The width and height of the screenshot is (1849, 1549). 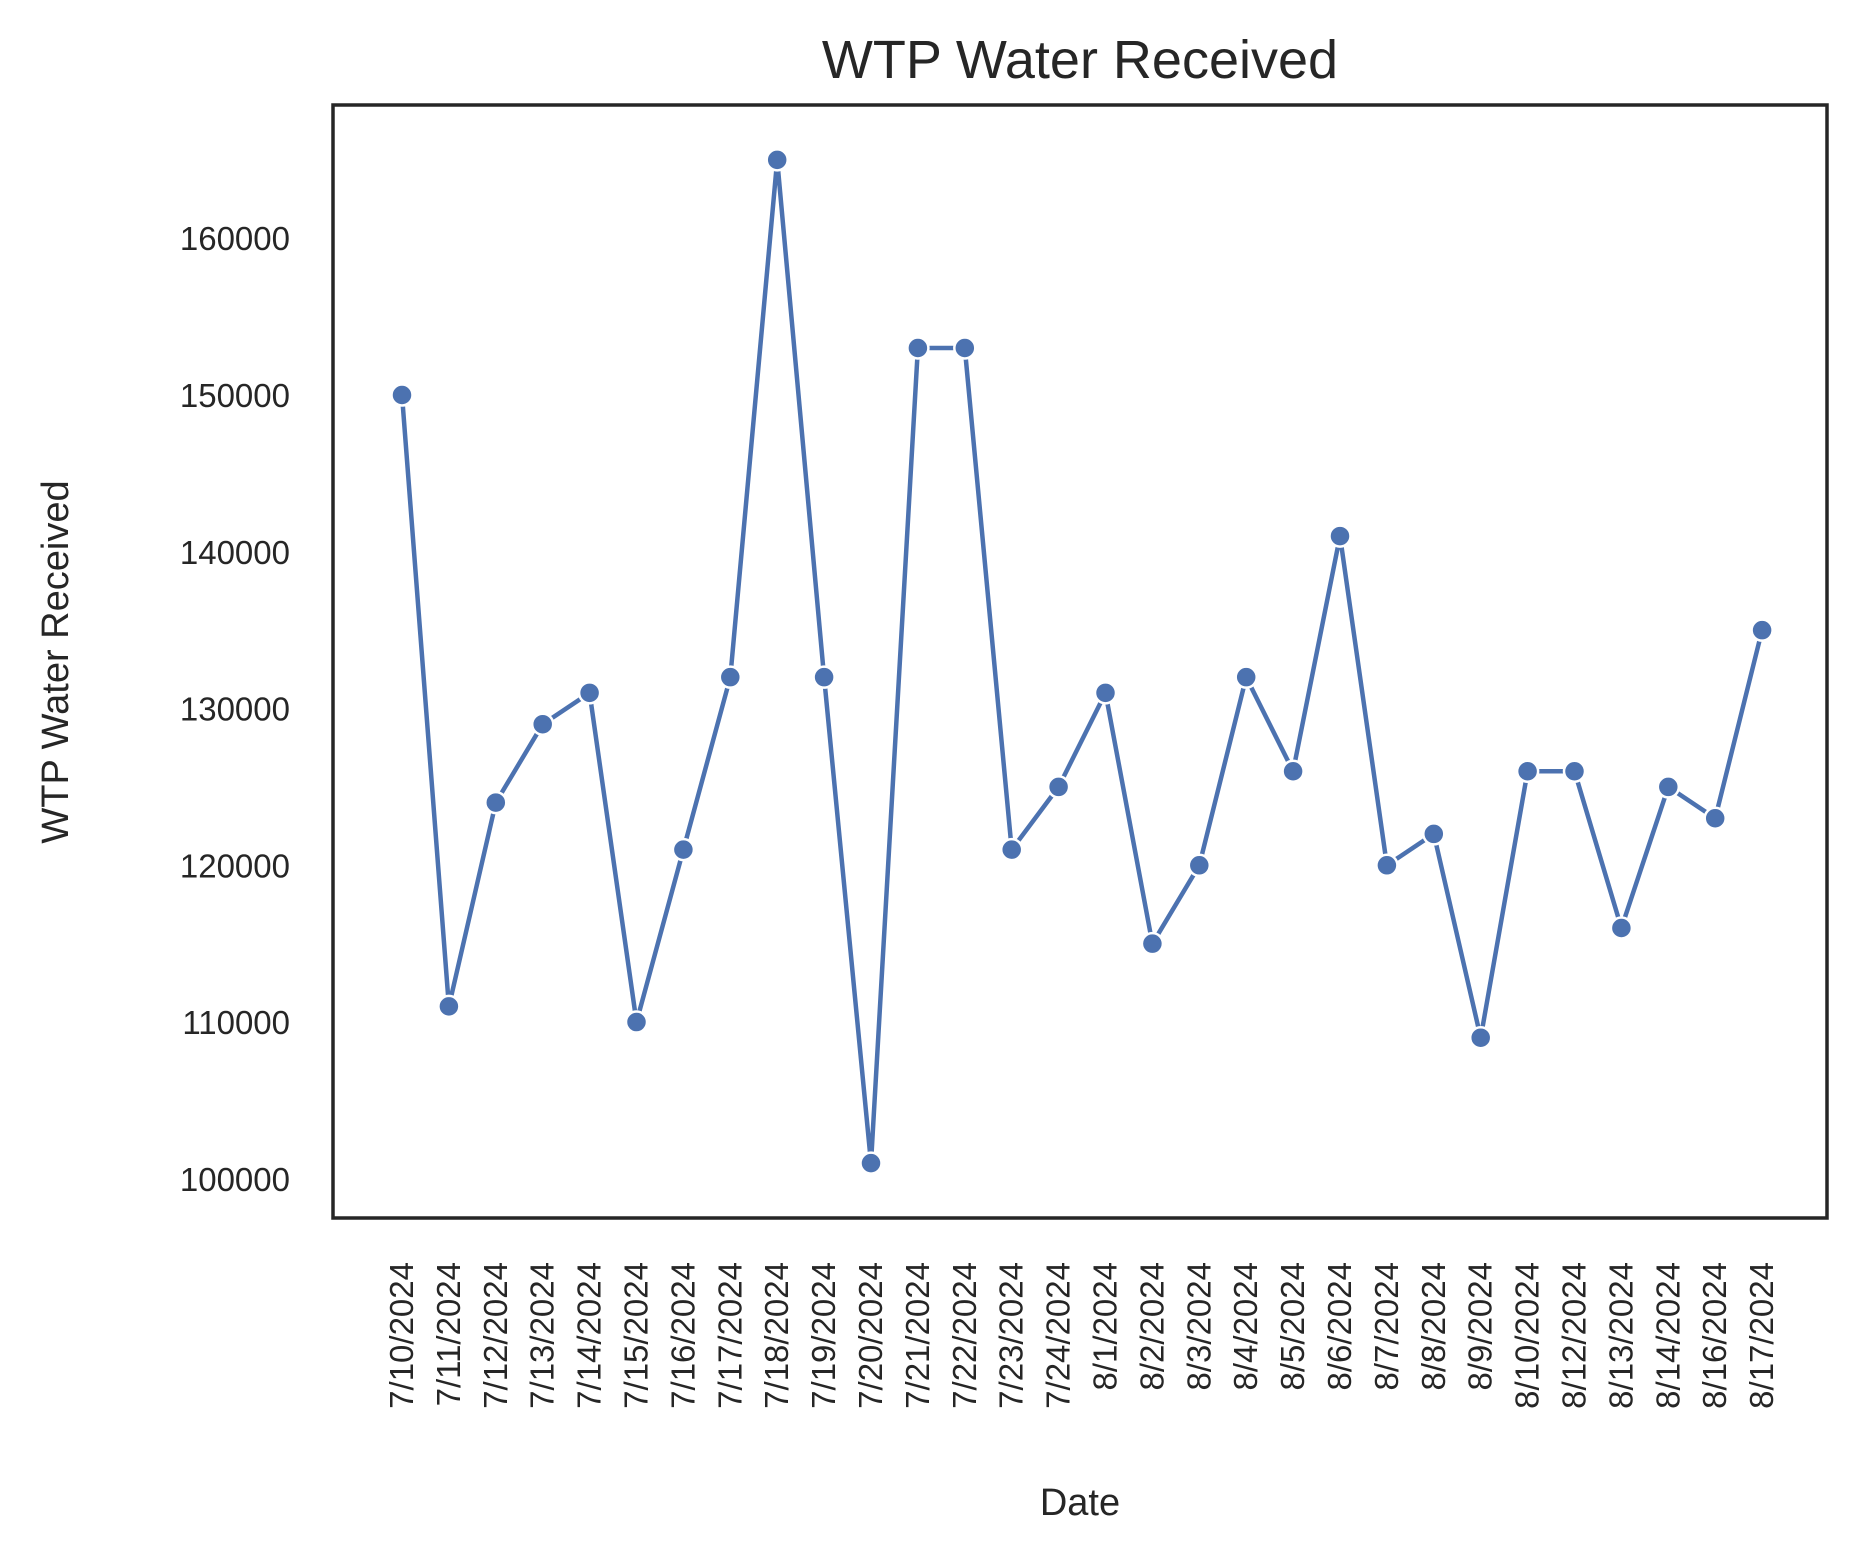 I want to click on x-tick-label: 7/12/2024, so click(x=495, y=1335).